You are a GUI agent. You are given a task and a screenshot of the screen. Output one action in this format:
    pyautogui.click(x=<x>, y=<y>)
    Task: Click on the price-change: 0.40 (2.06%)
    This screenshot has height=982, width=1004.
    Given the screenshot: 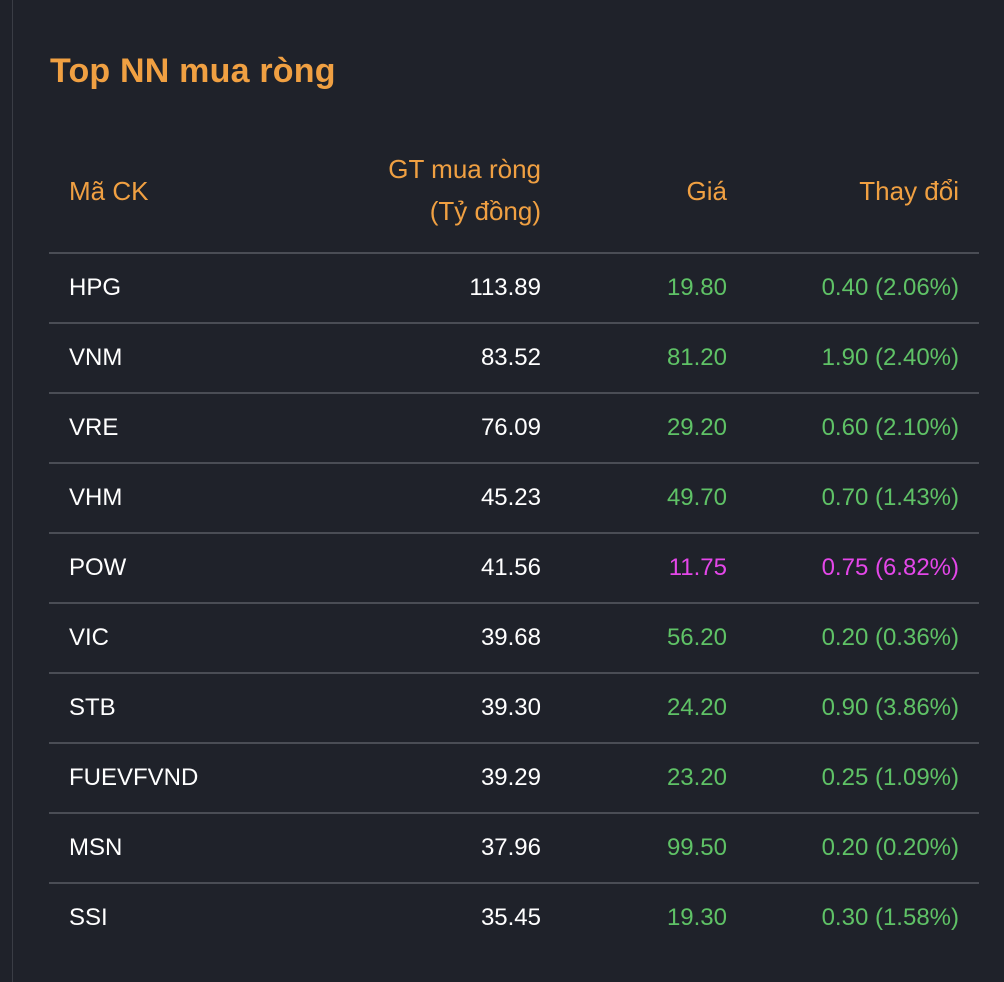 What is the action you would take?
    pyautogui.click(x=890, y=287)
    